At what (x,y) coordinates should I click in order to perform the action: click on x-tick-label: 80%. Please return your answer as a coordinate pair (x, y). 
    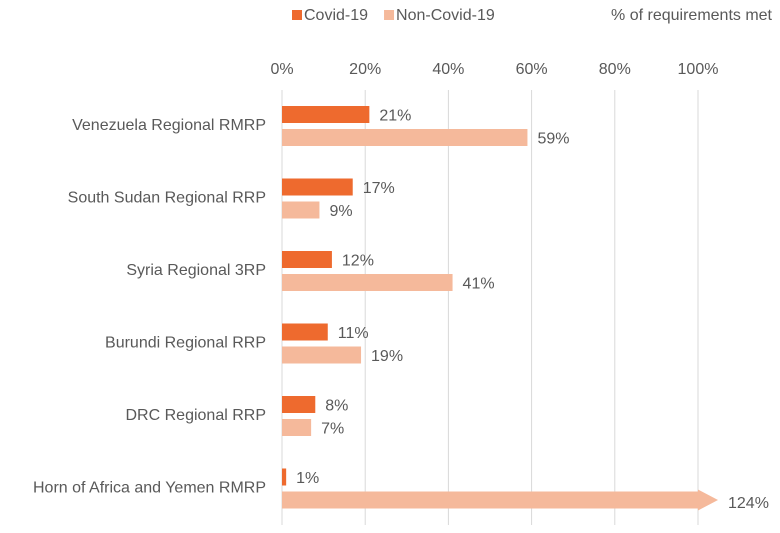
    Looking at the image, I should click on (615, 69).